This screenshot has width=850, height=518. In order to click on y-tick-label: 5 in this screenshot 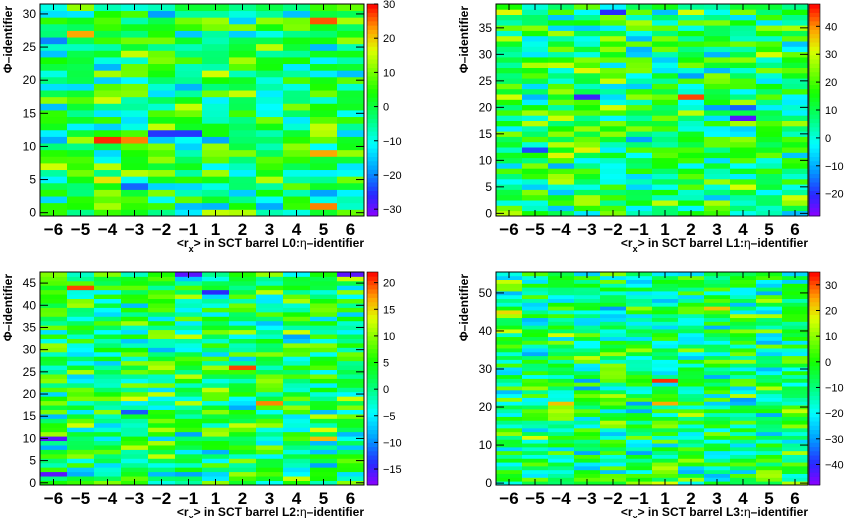, I will do `click(32, 461)`.